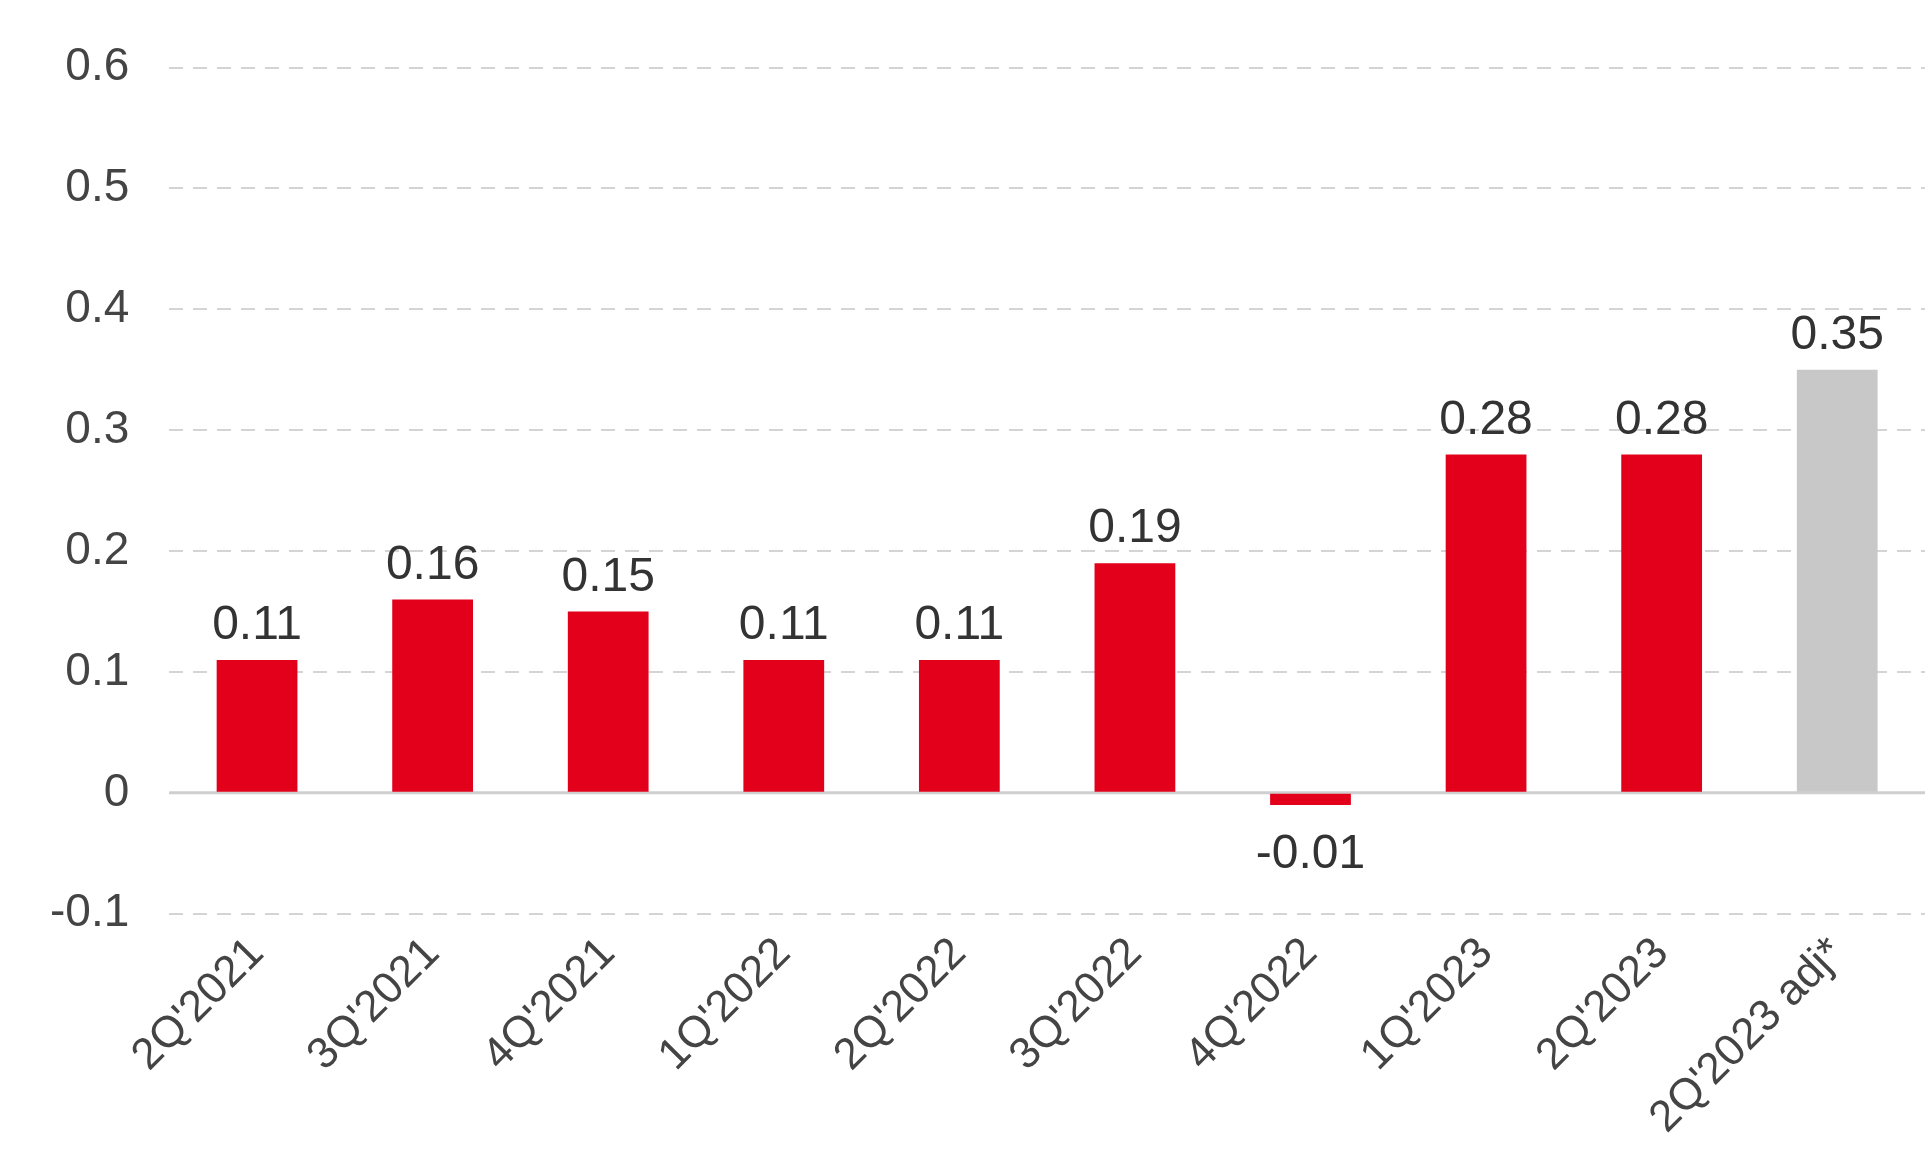 Image resolution: width=1925 pixels, height=1168 pixels. Describe the element at coordinates (97, 306) in the screenshot. I see `y-tick-label: 0.4` at that location.